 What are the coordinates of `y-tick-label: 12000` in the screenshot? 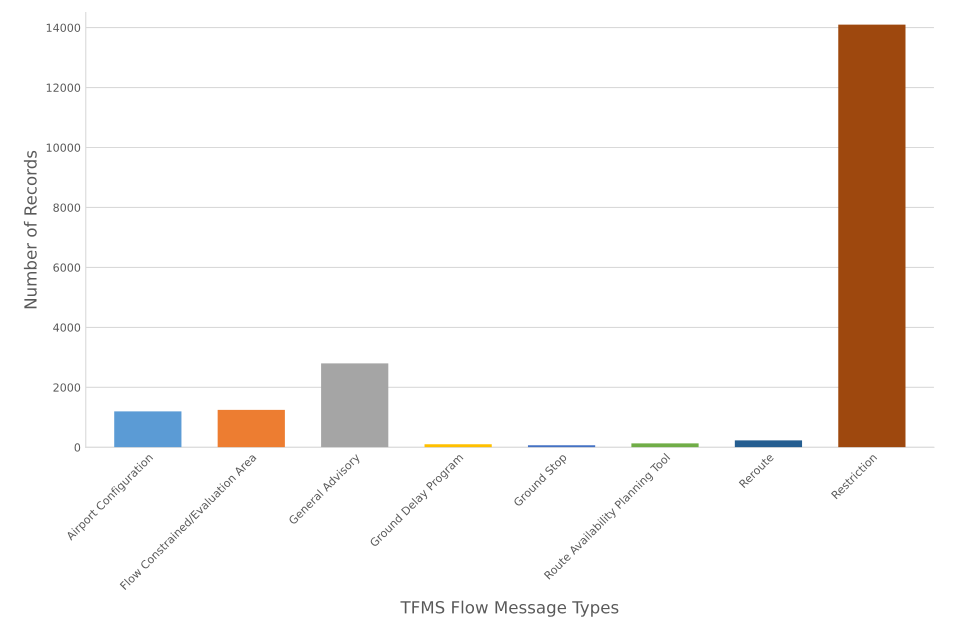 It's located at (63, 88).